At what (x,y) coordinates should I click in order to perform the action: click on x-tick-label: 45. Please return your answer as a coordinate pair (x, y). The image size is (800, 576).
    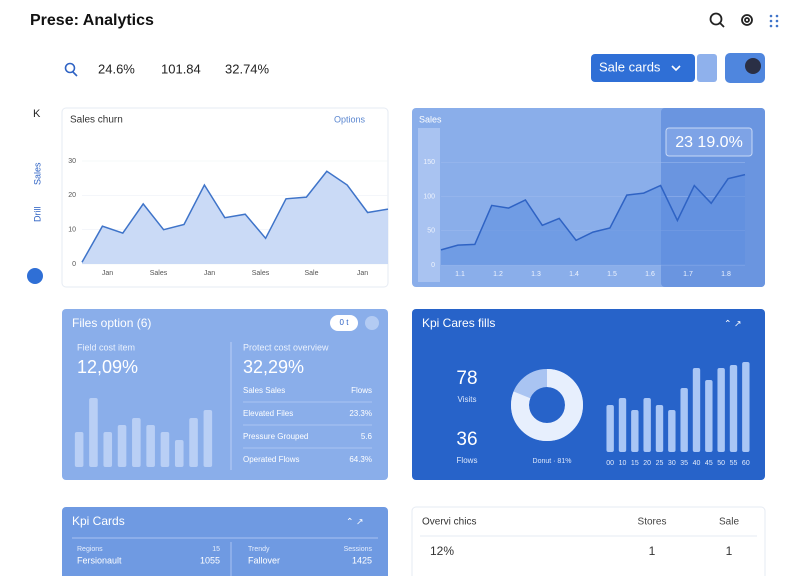
    Looking at the image, I should click on (709, 463).